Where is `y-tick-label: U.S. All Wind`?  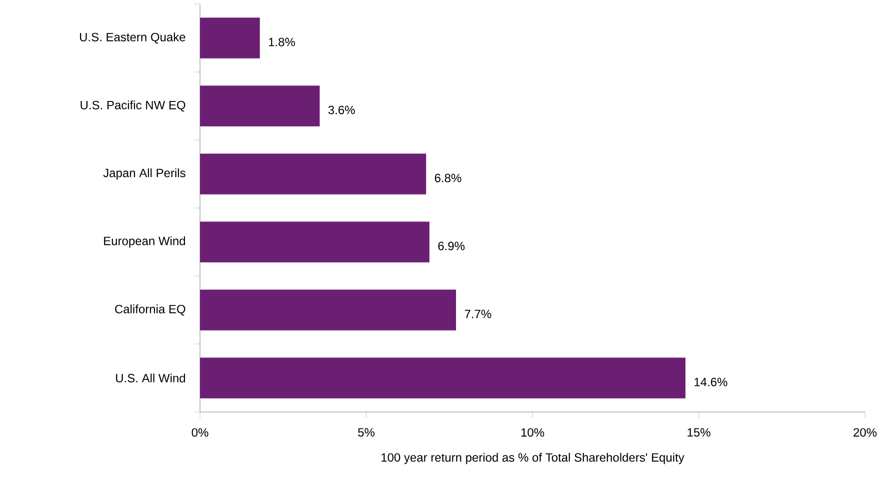
y-tick-label: U.S. All Wind is located at coordinates (151, 378).